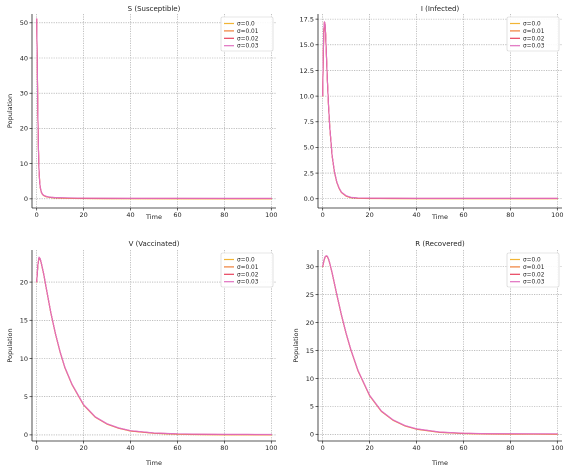 This screenshot has width=575, height=471. I want to click on y-tick-label: 0.0, so click(309, 199).